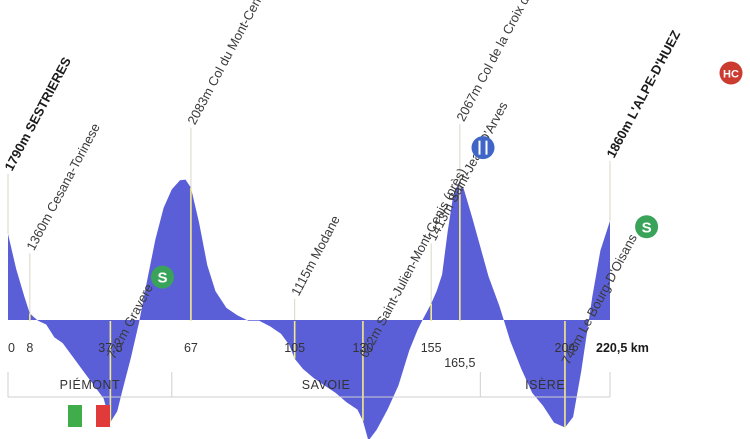  I want to click on italy-flag, so click(89, 416).